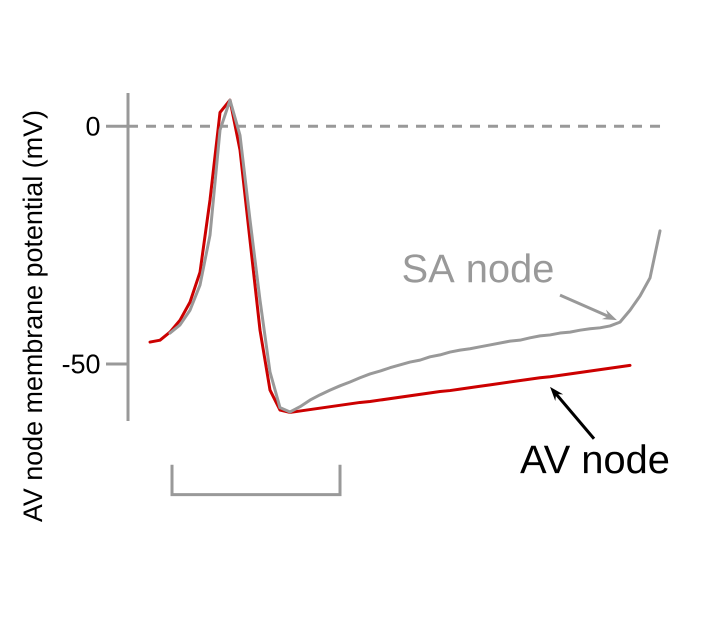  Describe the element at coordinates (81, 364) in the screenshot. I see `y-tick-label: -50` at that location.